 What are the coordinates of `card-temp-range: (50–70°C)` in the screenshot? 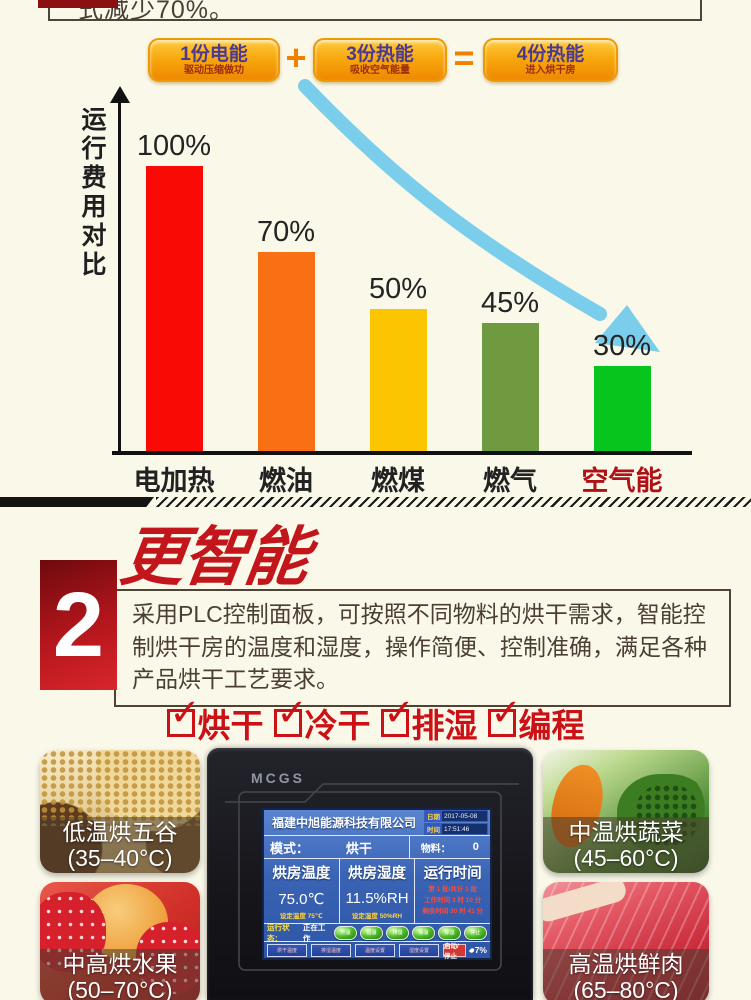 It's located at (120, 988).